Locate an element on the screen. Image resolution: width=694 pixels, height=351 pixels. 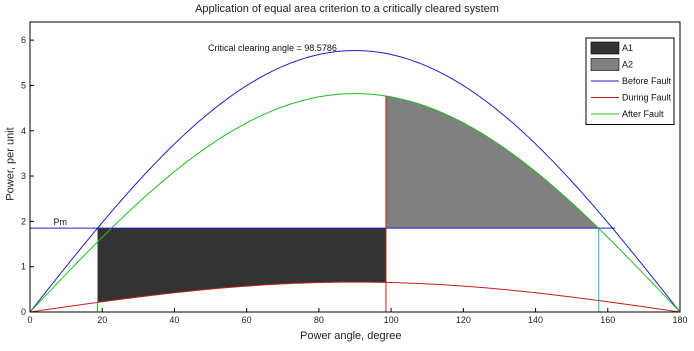
y-tick-label: 0 is located at coordinates (23, 312).